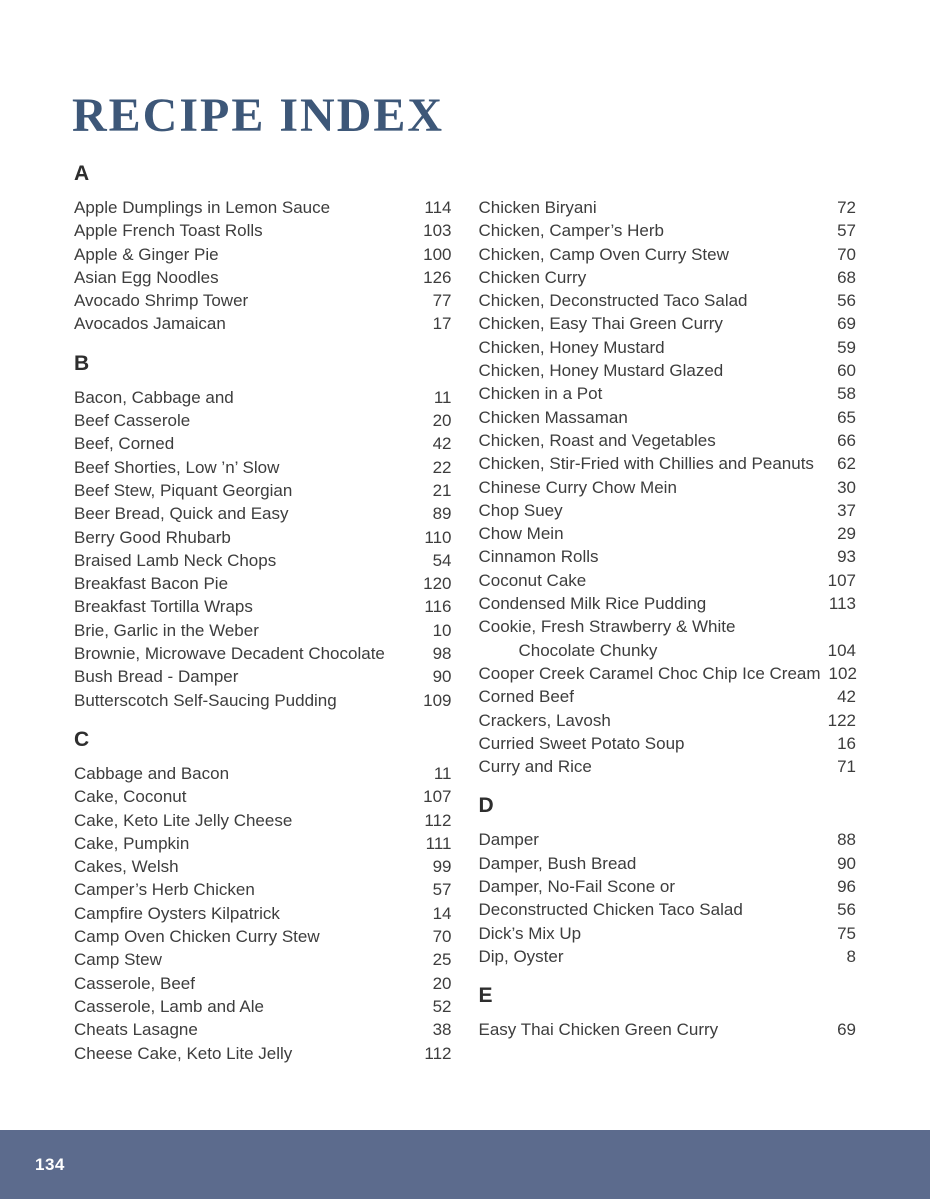  What do you see at coordinates (202, 207) in the screenshot?
I see `entry-title: Apple Dumplings in Lemon Sauce` at bounding box center [202, 207].